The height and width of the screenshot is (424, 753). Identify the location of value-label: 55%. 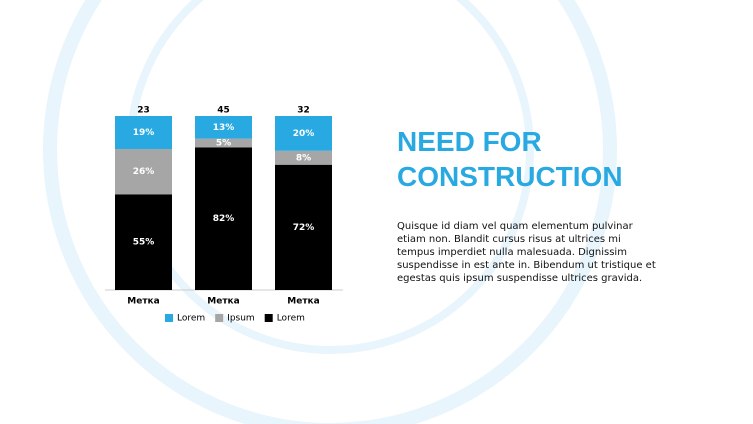
(144, 243).